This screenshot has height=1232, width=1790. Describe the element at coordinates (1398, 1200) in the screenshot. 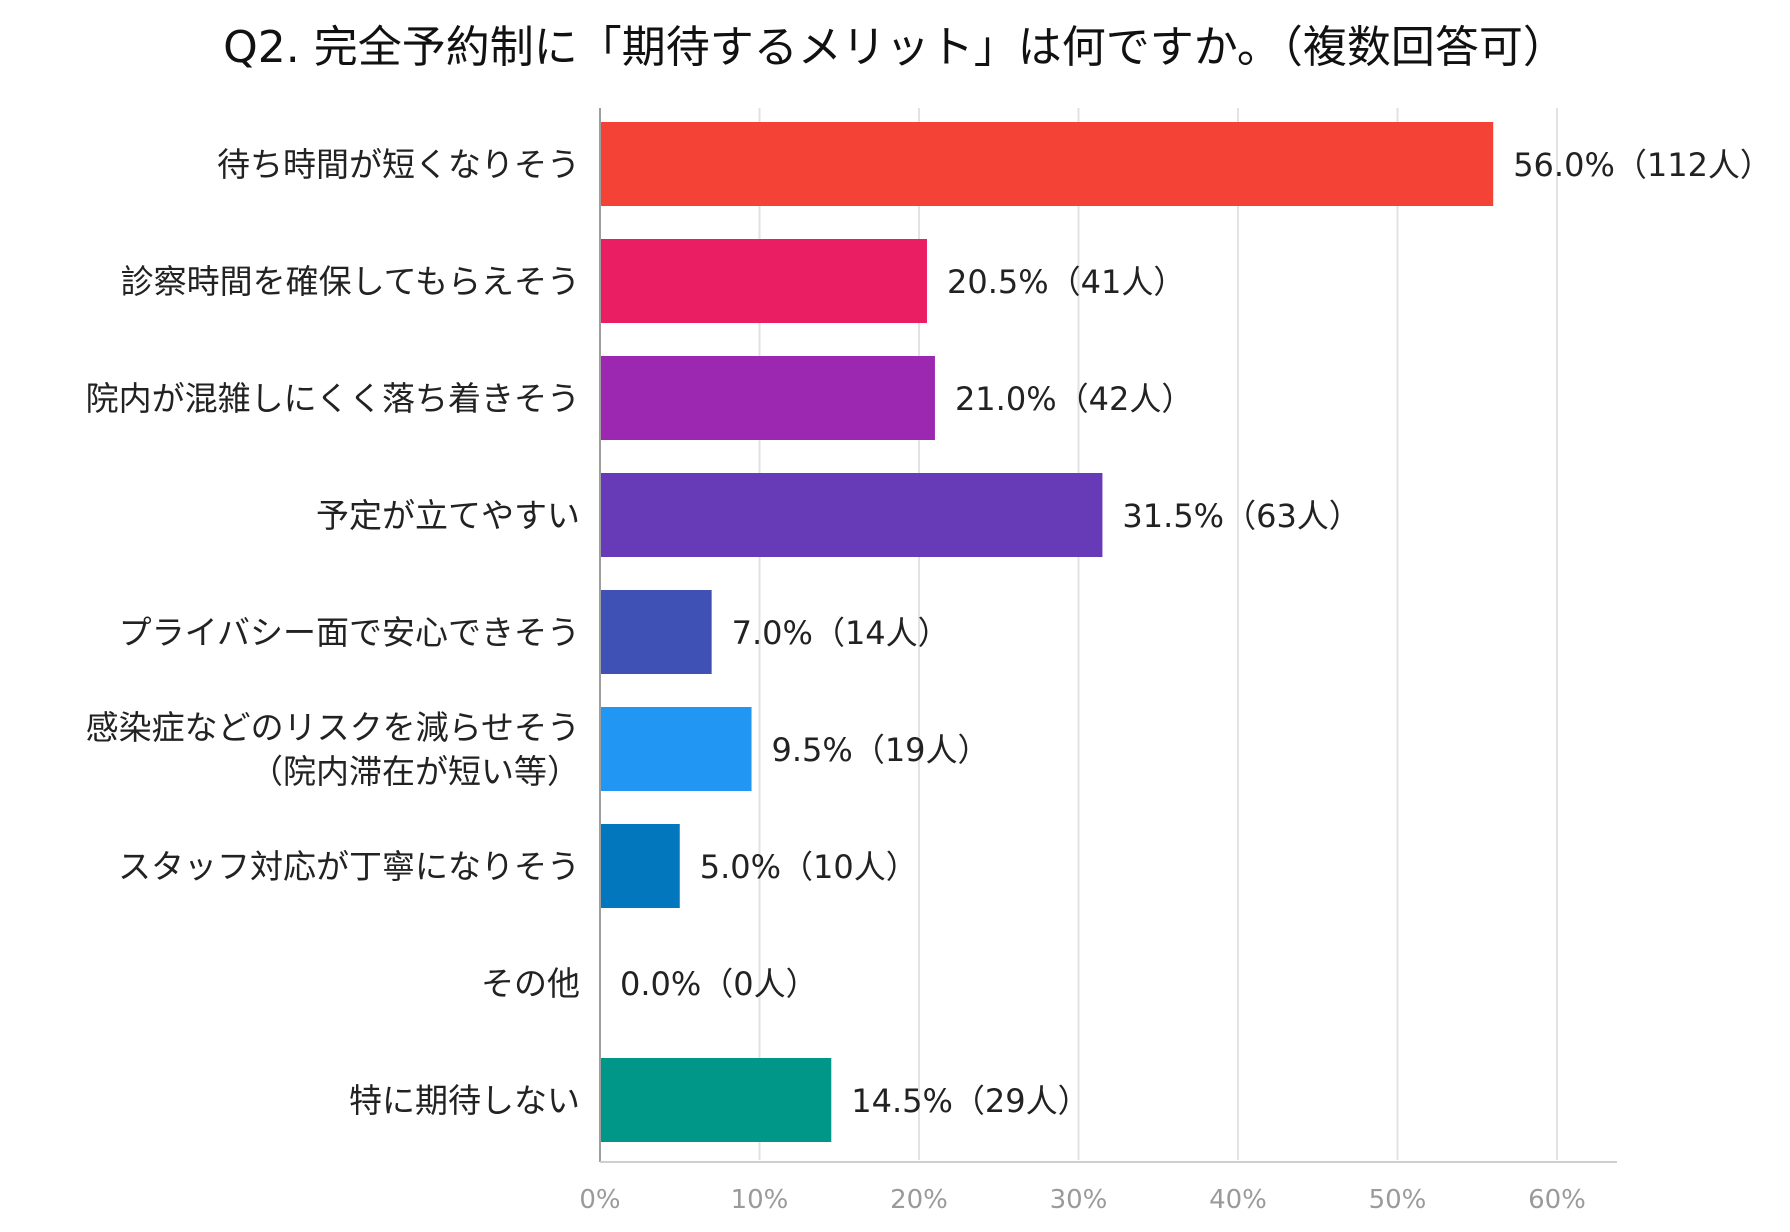

I see `x-tick-label: 50%` at that location.